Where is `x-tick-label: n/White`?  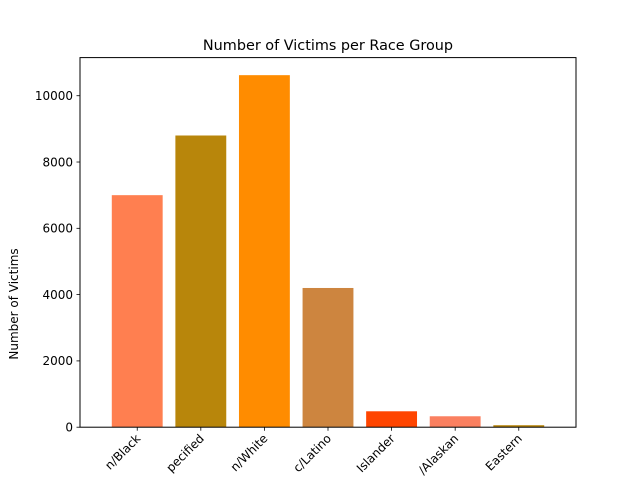
x-tick-label: n/White is located at coordinates (249, 452).